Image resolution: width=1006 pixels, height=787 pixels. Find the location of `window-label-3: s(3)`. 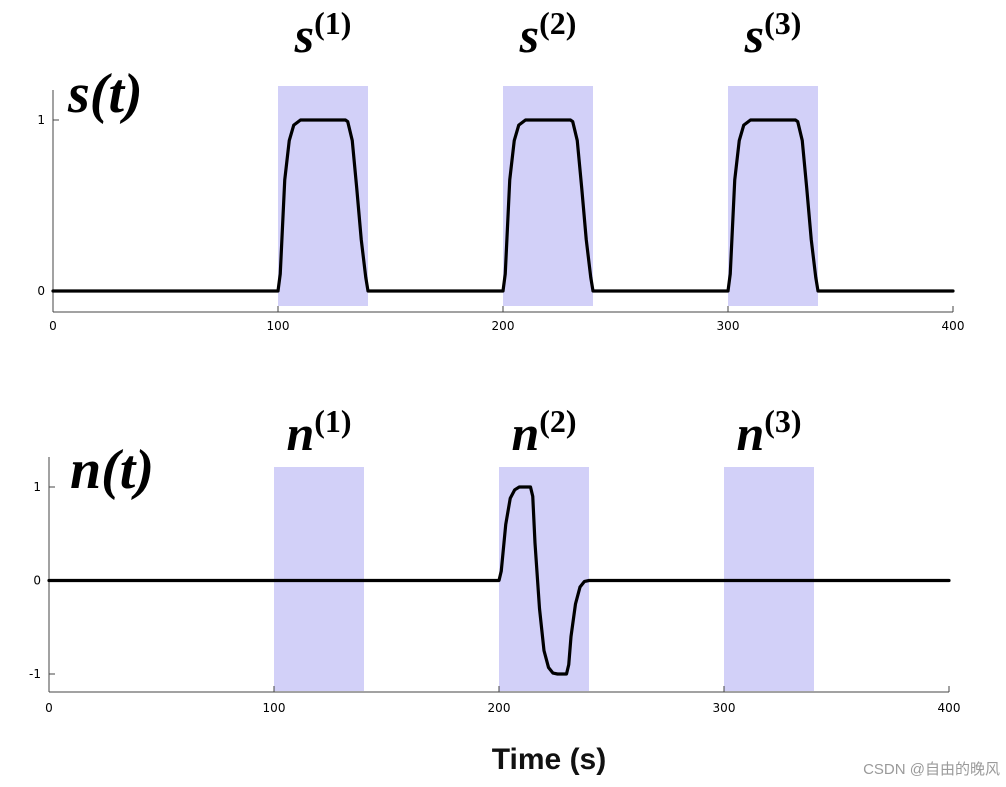

window-label-3: s(3) is located at coordinates (773, 34).